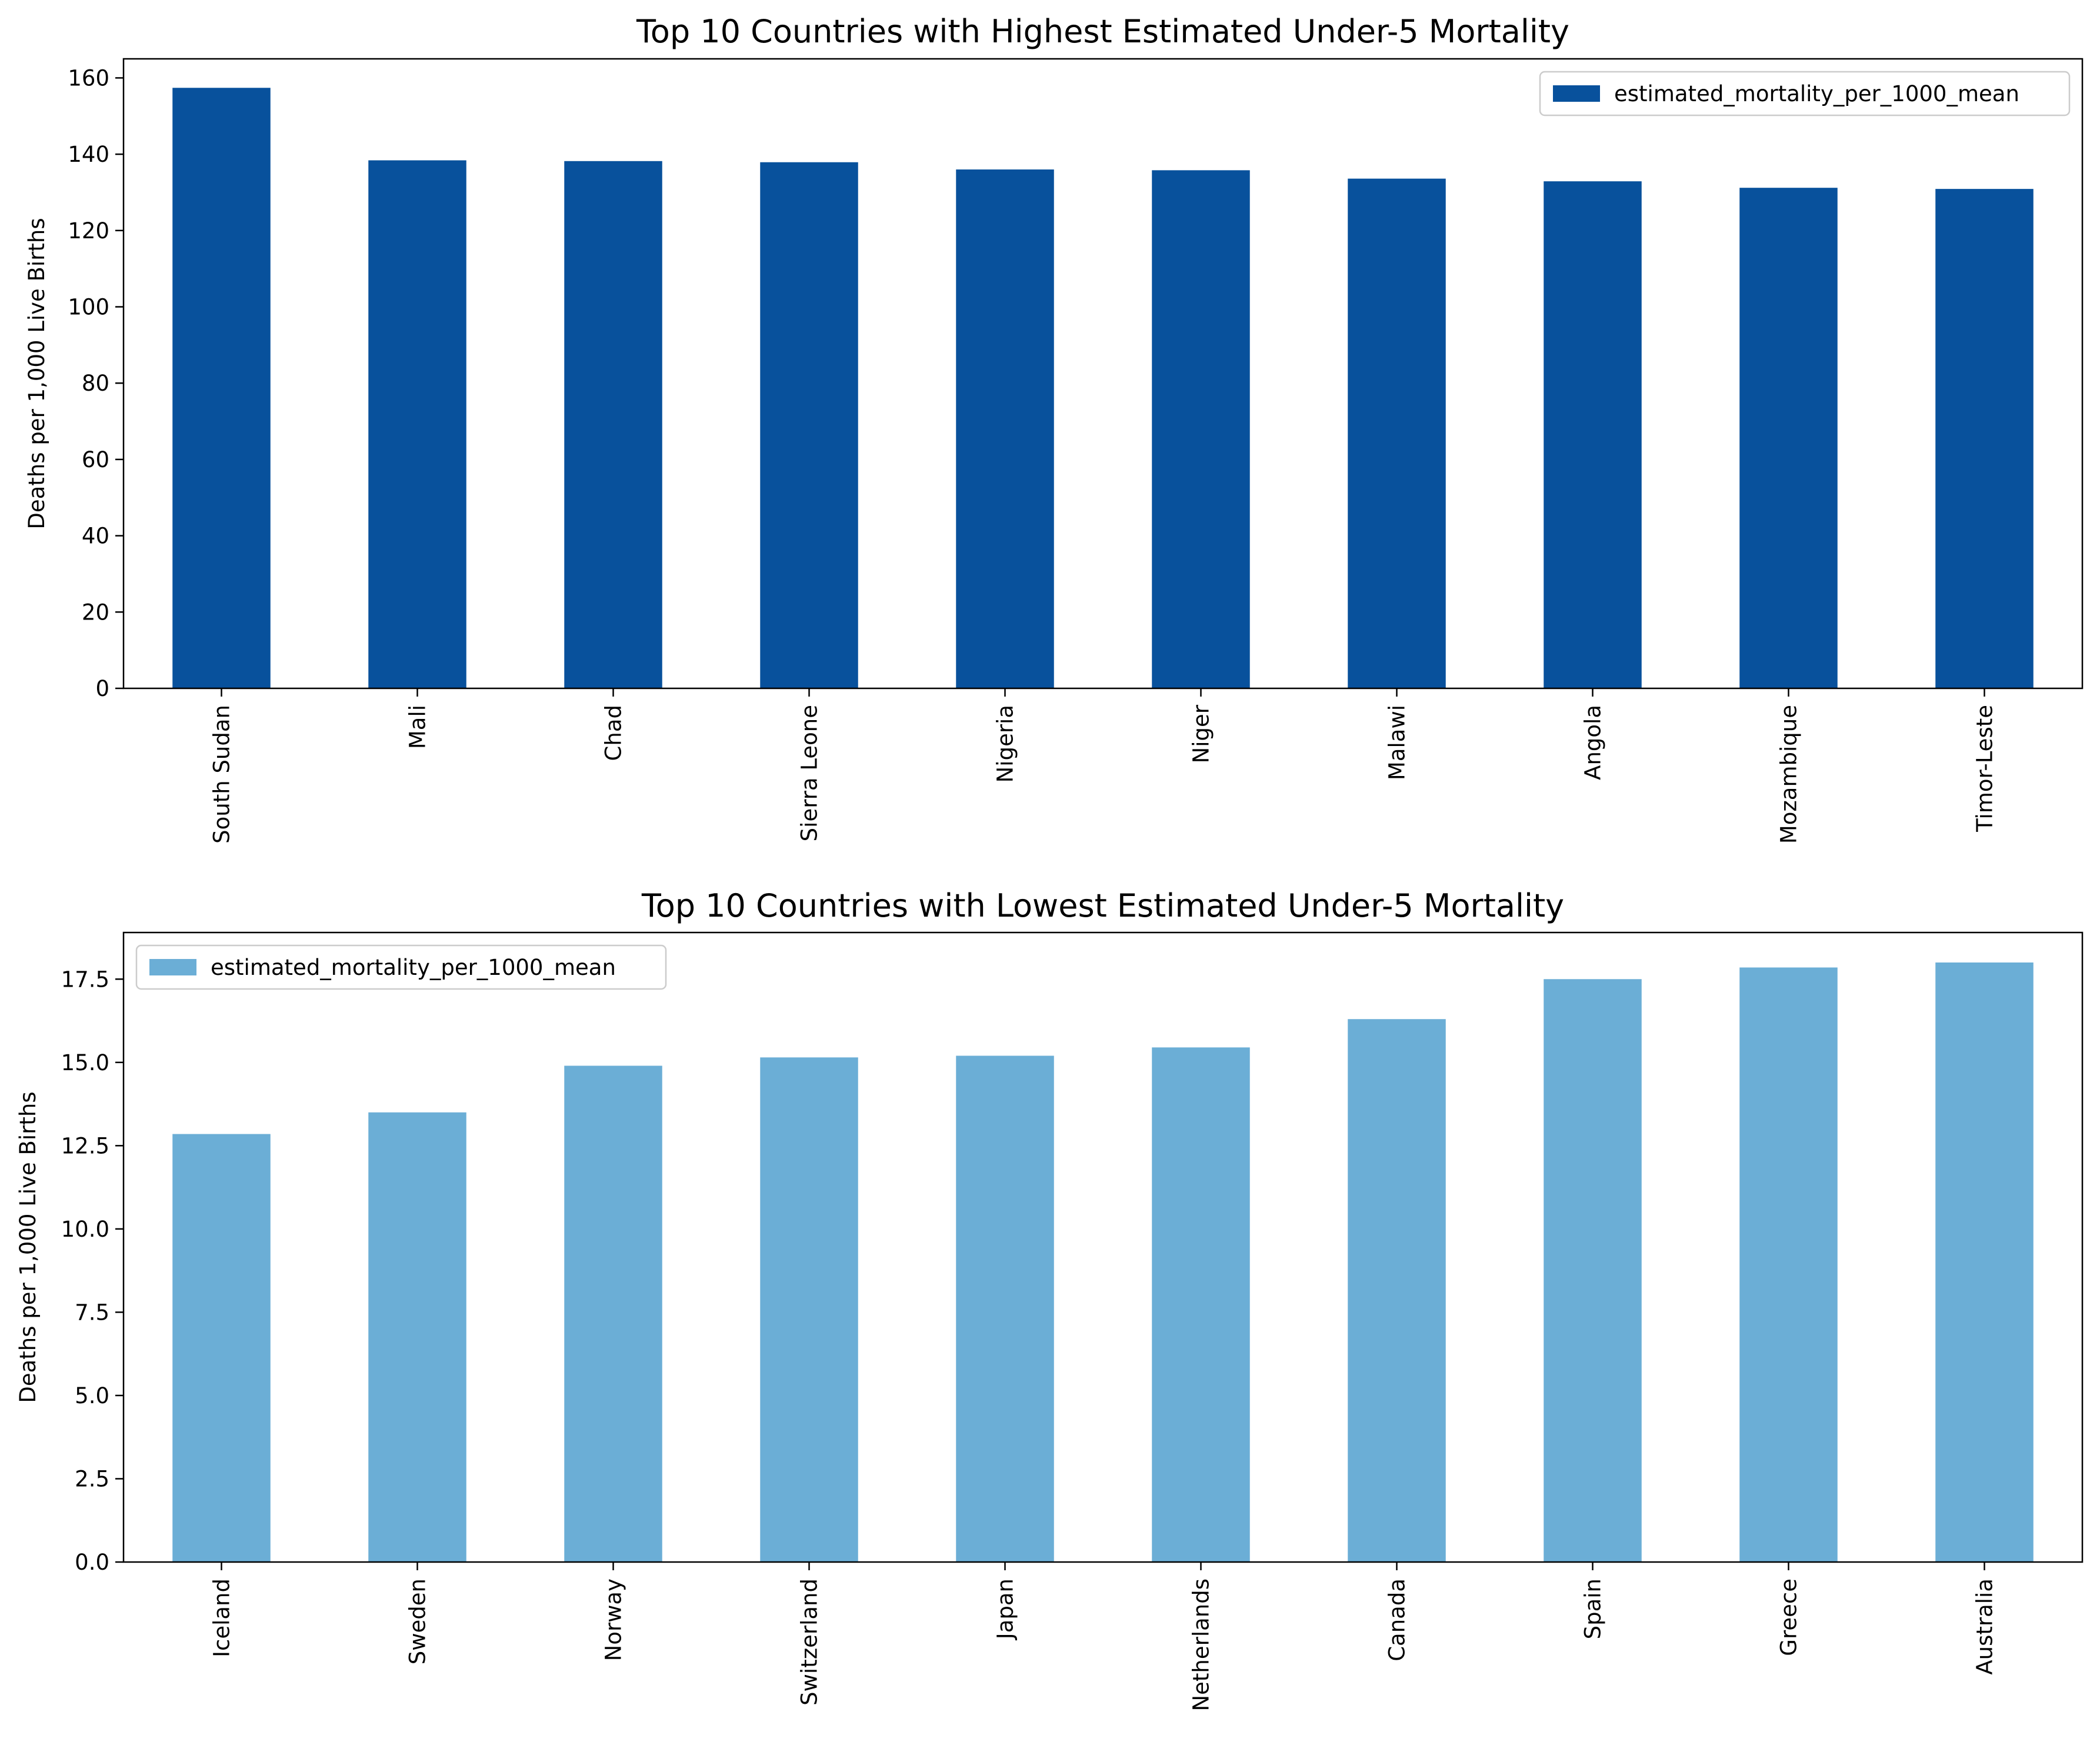 The image size is (2100, 1745). Describe the element at coordinates (1397, 433) in the screenshot. I see `bar-malawi` at that location.